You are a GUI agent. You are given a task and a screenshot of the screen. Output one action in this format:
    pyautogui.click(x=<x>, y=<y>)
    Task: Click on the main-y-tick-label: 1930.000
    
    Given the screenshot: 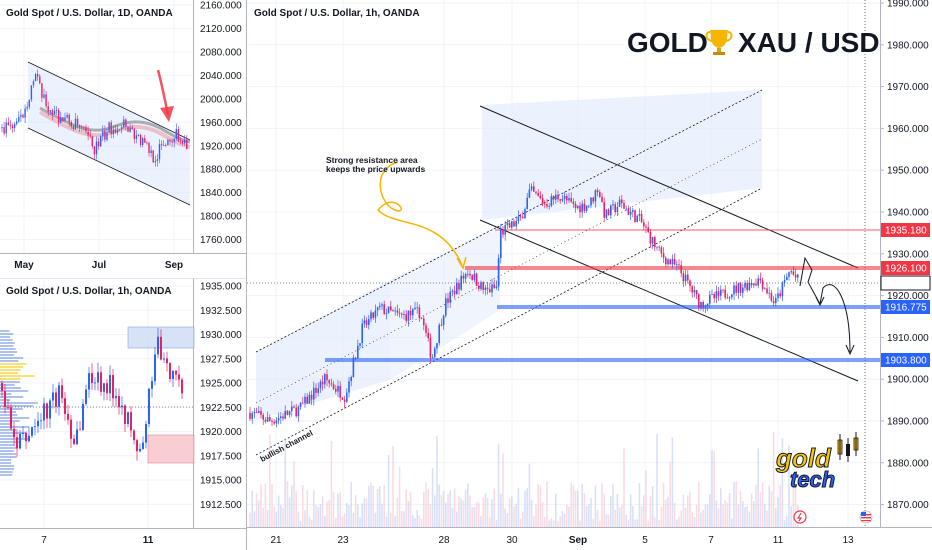 What is the action you would take?
    pyautogui.click(x=908, y=254)
    